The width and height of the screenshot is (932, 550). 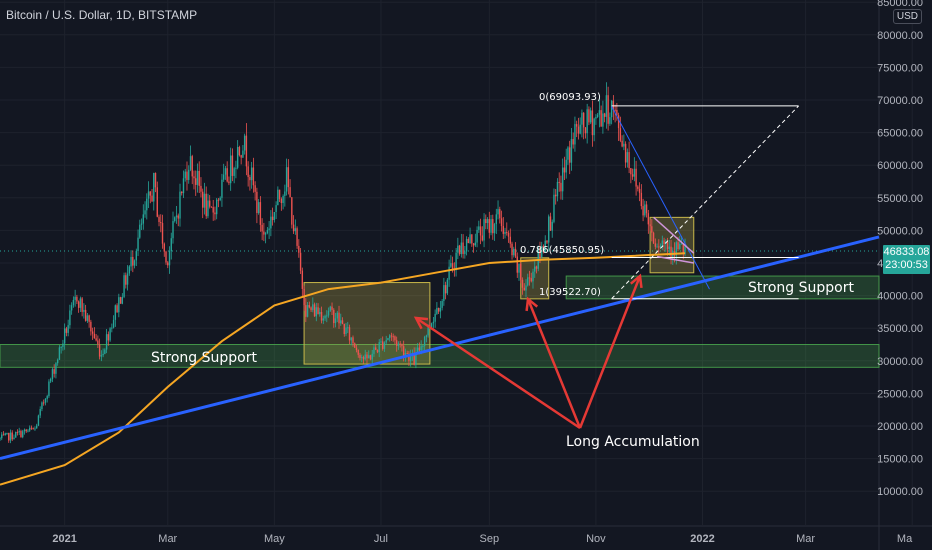 I want to click on support-label-right: Strong Support, so click(x=801, y=288).